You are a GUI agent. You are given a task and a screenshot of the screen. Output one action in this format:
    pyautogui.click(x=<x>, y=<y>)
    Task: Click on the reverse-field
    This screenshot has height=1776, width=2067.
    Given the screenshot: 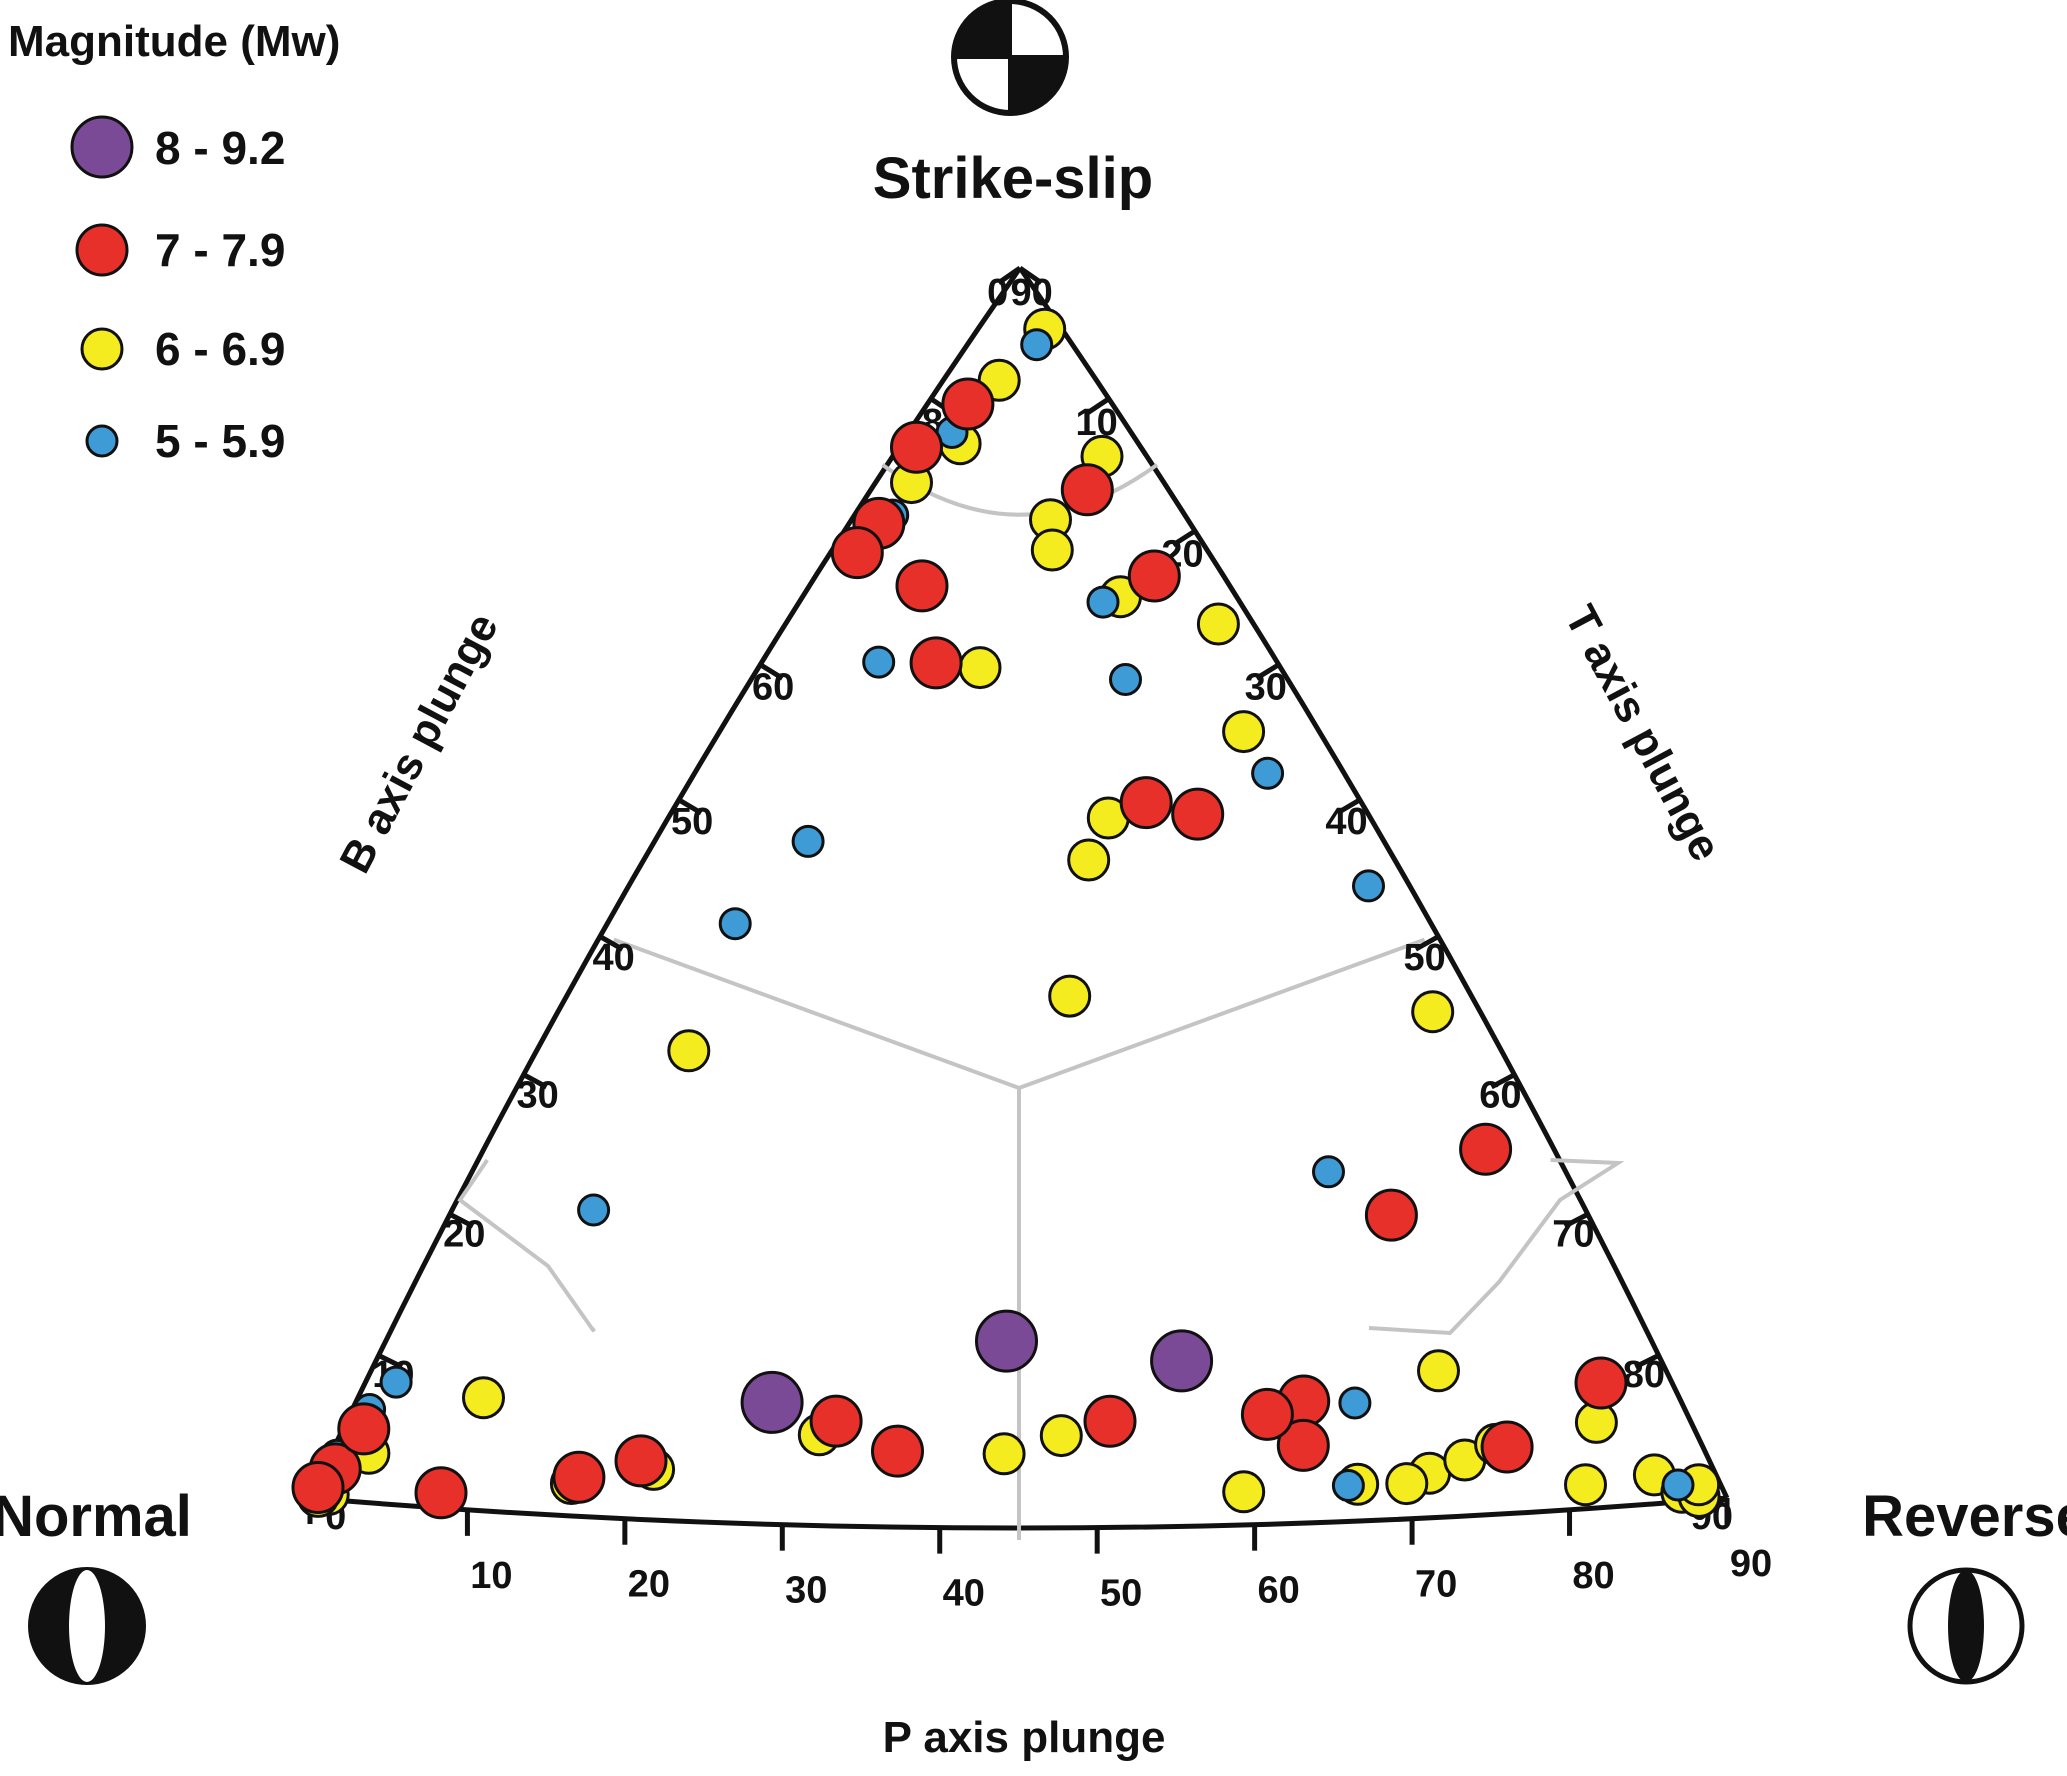 What is the action you would take?
    pyautogui.click(x=1496, y=1247)
    